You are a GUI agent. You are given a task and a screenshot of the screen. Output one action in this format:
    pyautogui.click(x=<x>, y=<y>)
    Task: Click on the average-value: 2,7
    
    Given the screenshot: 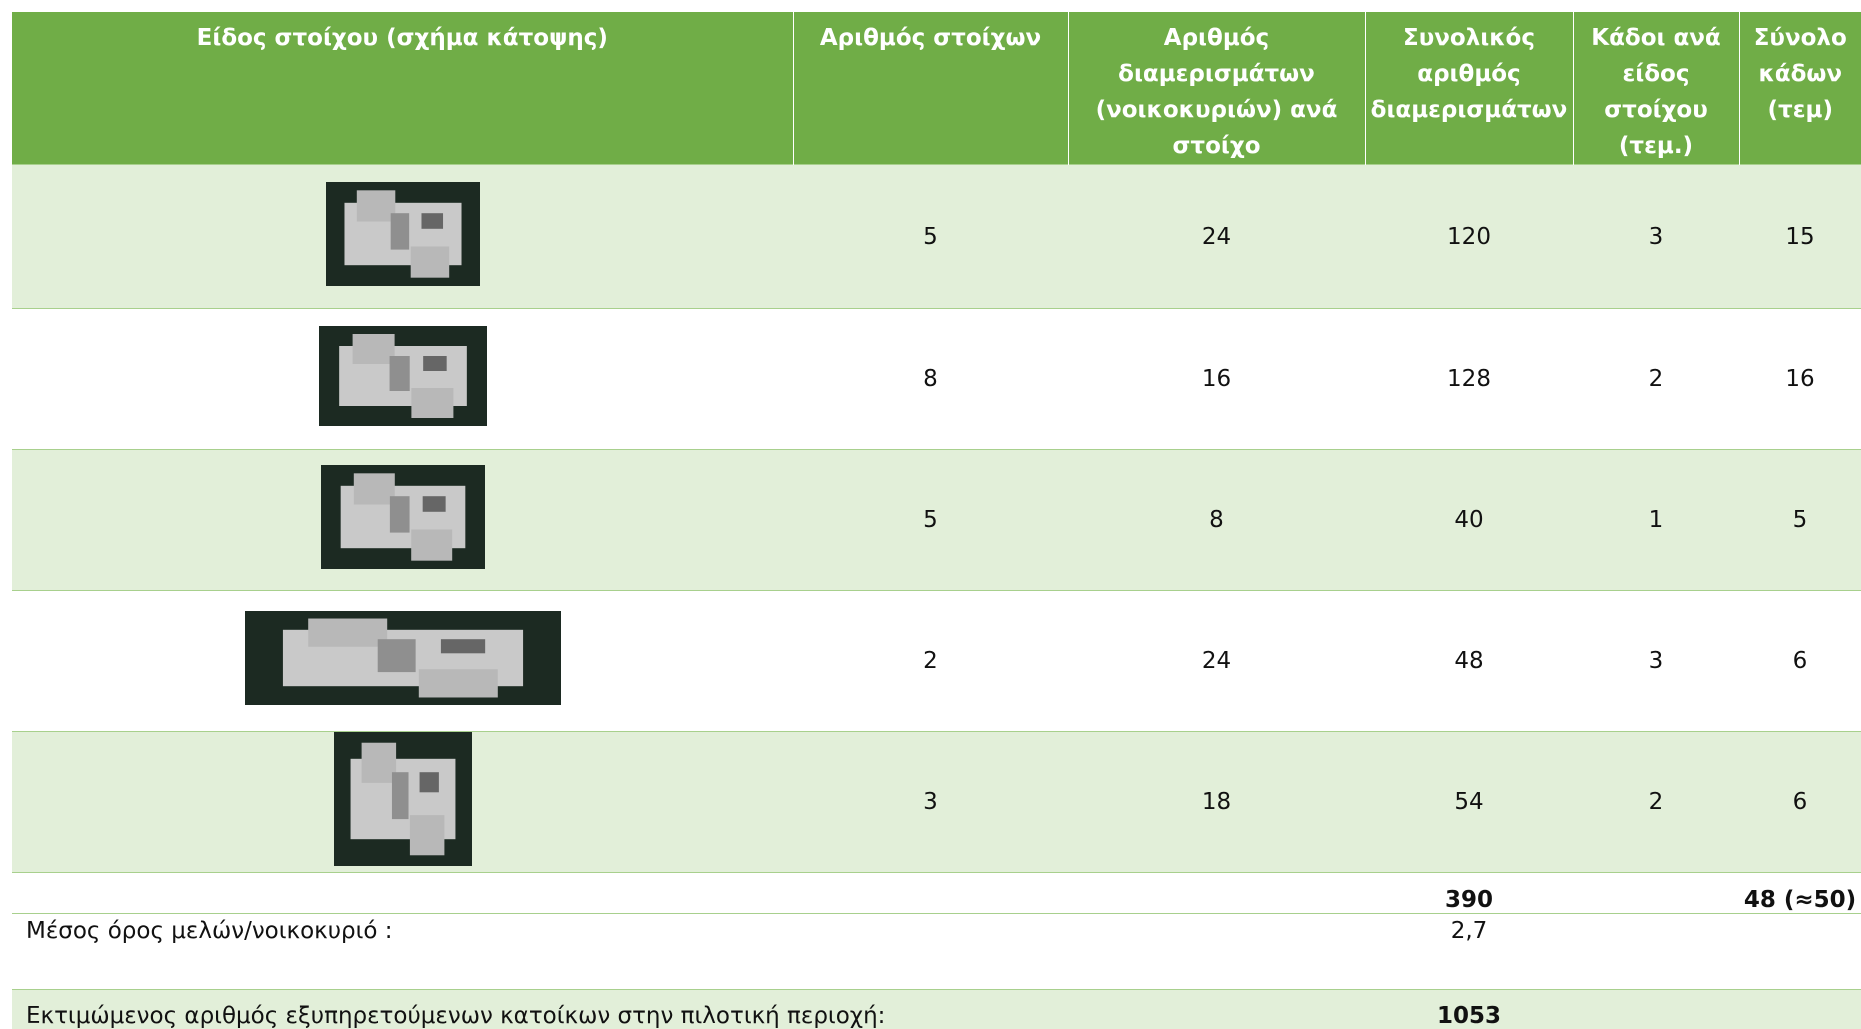 What is the action you would take?
    pyautogui.click(x=1469, y=952)
    